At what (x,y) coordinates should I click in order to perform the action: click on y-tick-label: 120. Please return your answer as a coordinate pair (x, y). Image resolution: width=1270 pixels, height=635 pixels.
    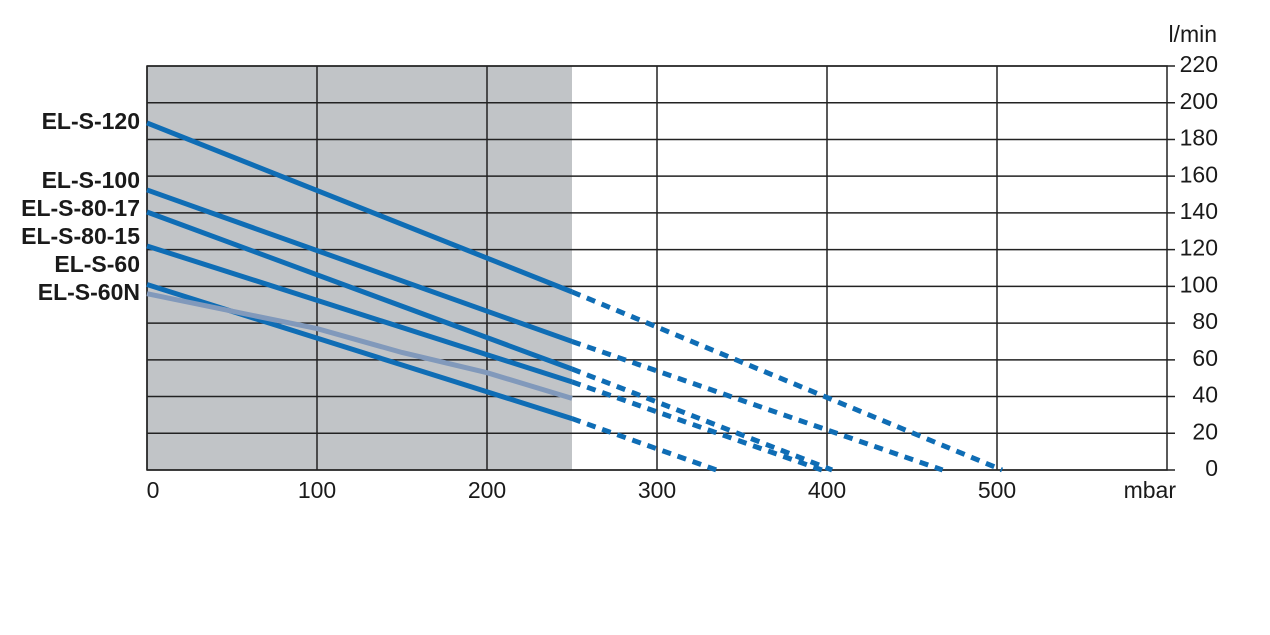
    Looking at the image, I should click on (1199, 248).